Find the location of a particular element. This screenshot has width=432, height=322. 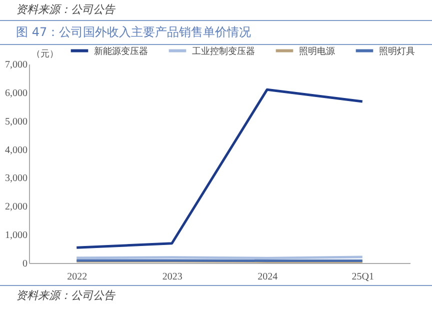

legend-label: 照明电源 is located at coordinates (317, 51).